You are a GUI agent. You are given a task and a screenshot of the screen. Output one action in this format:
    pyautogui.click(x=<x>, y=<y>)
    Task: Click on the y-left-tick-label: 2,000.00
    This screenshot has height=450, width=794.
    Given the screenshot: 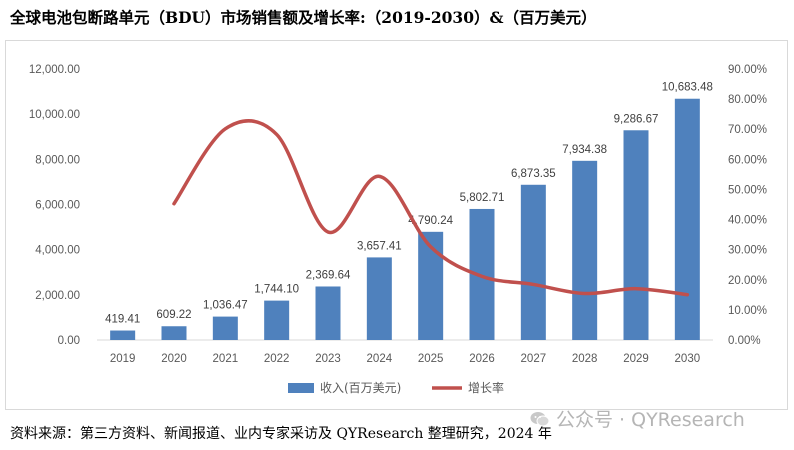 What is the action you would take?
    pyautogui.click(x=57, y=296)
    